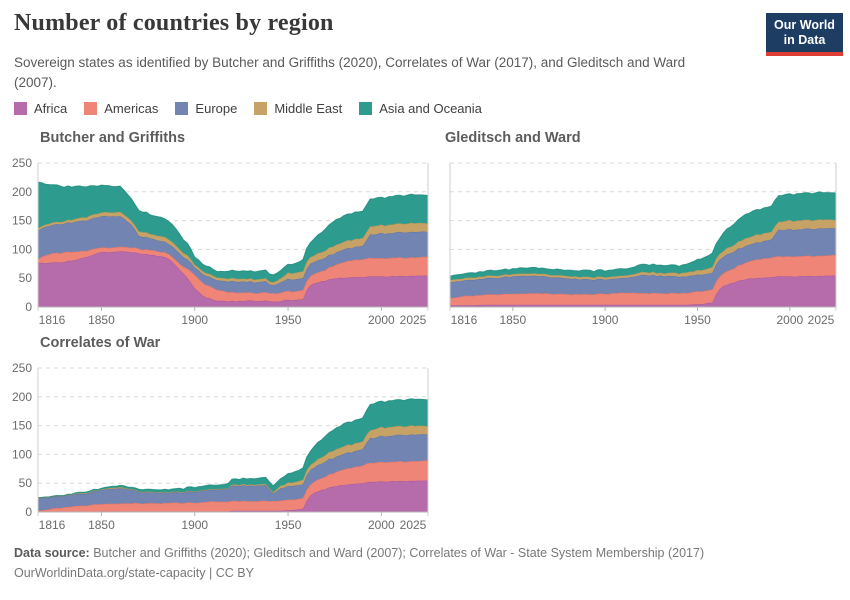 The width and height of the screenshot is (850, 600). What do you see at coordinates (216, 108) in the screenshot?
I see `legend-label: Europe` at bounding box center [216, 108].